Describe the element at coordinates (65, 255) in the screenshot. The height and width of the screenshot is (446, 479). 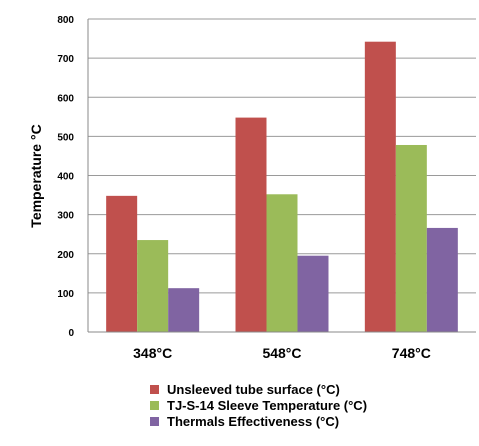
I see `y-tick-label: 200` at that location.